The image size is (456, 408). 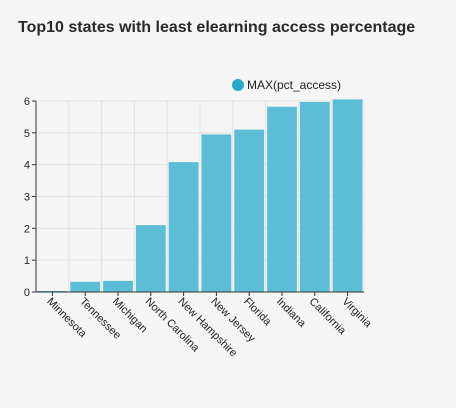 I want to click on bar-virginia, so click(x=347, y=196).